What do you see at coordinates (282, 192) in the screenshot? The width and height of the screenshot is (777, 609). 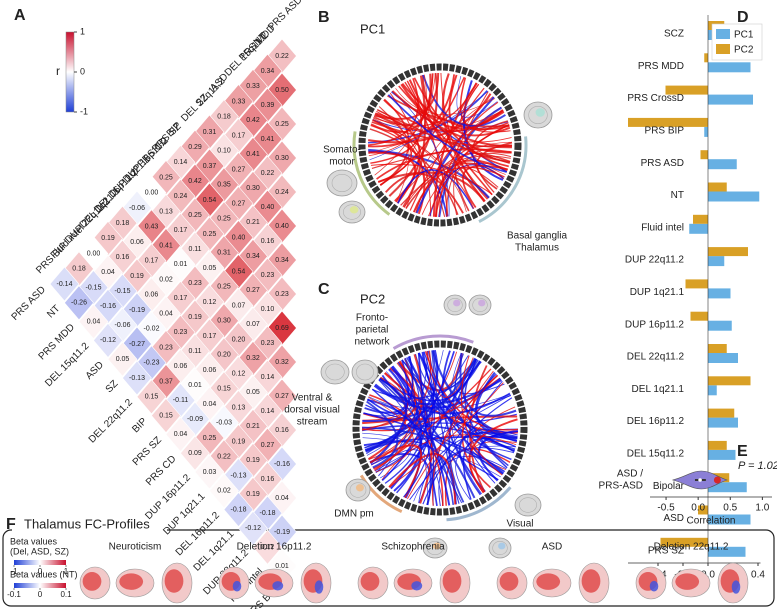 I see `corr-label: 0.24` at bounding box center [282, 192].